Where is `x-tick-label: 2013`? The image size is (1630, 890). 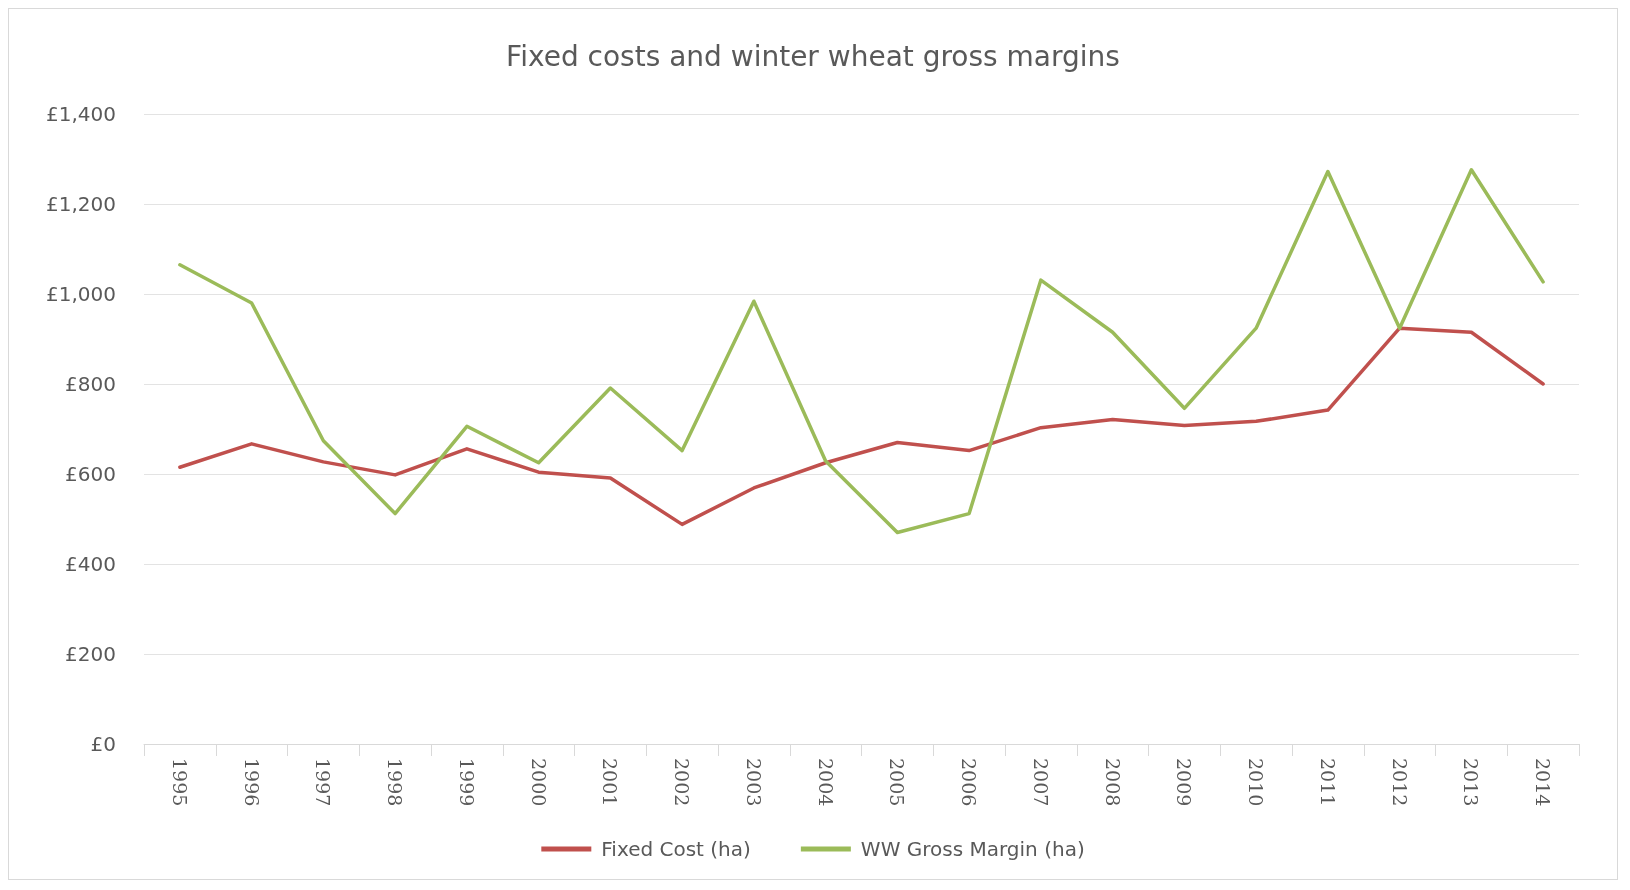 x-tick-label: 2013 is located at coordinates (1471, 782).